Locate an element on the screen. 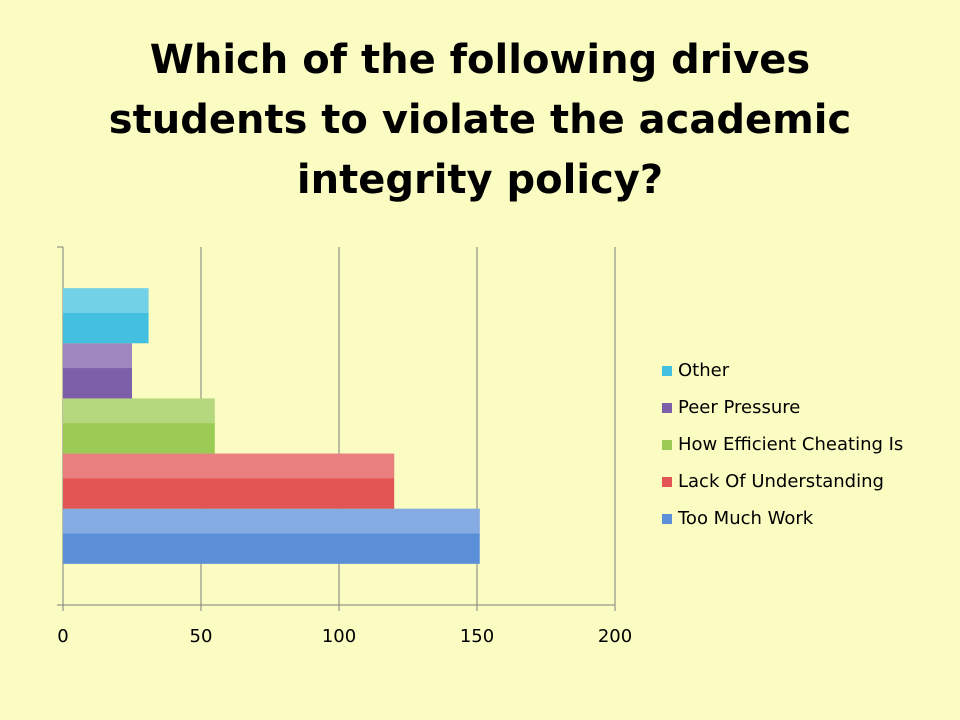 The width and height of the screenshot is (960, 720). x-tick-label: 50 is located at coordinates (201, 636).